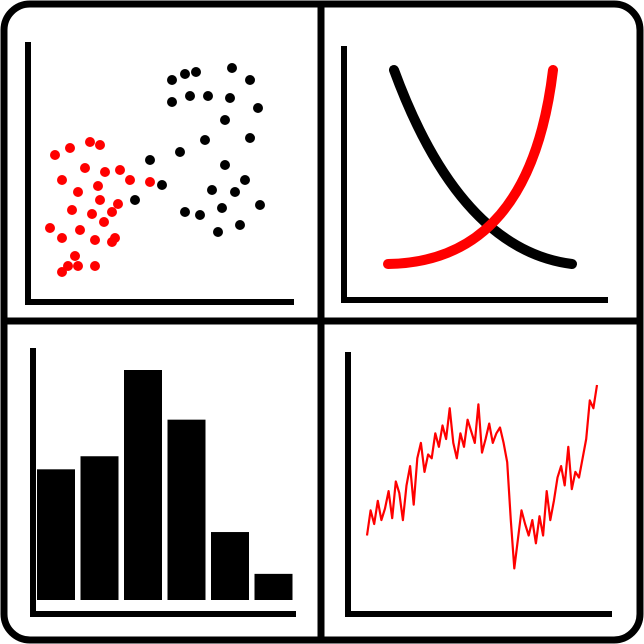 The height and width of the screenshot is (644, 644). What do you see at coordinates (482, 477) in the screenshot?
I see `noisy-line-series` at bounding box center [482, 477].